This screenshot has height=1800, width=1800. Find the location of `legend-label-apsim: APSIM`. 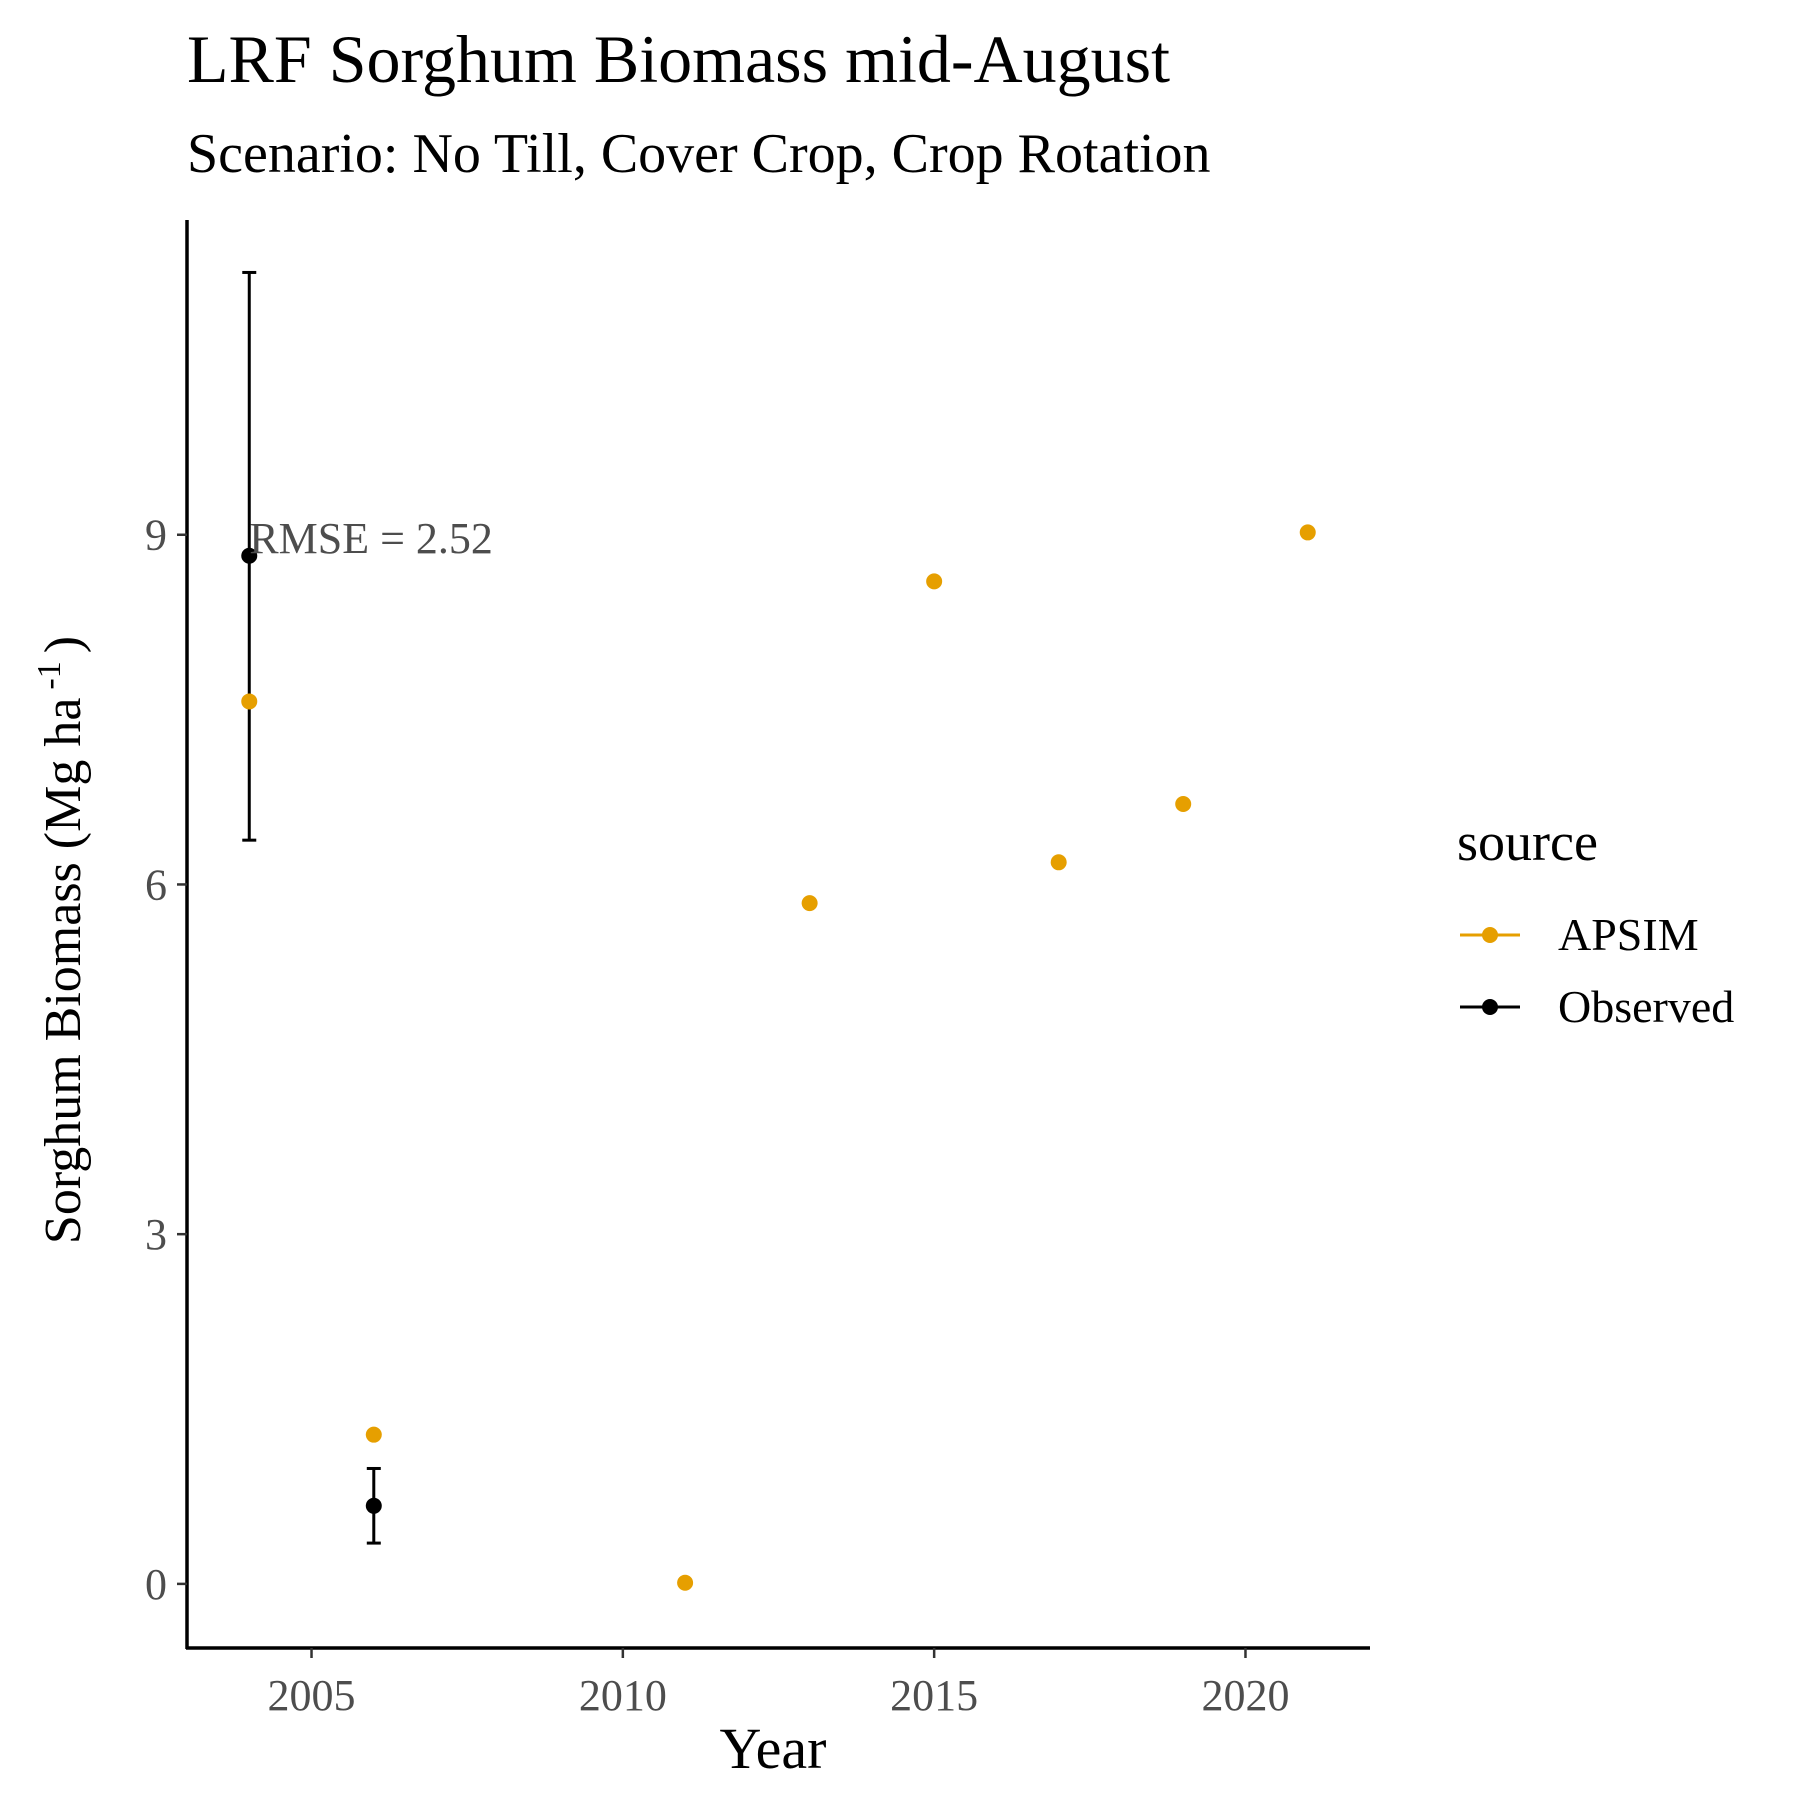

legend-label-apsim: APSIM is located at coordinates (1628, 934).